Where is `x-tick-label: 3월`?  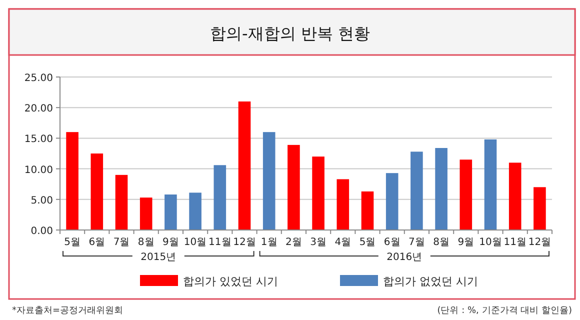
x-tick-label: 3월 is located at coordinates (318, 242).